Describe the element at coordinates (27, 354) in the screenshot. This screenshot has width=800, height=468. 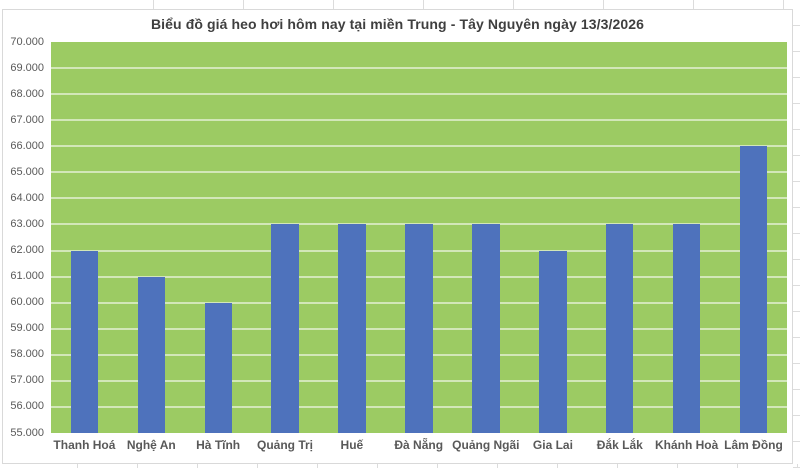
I see `y-axis-tick-label: 58.000` at that location.